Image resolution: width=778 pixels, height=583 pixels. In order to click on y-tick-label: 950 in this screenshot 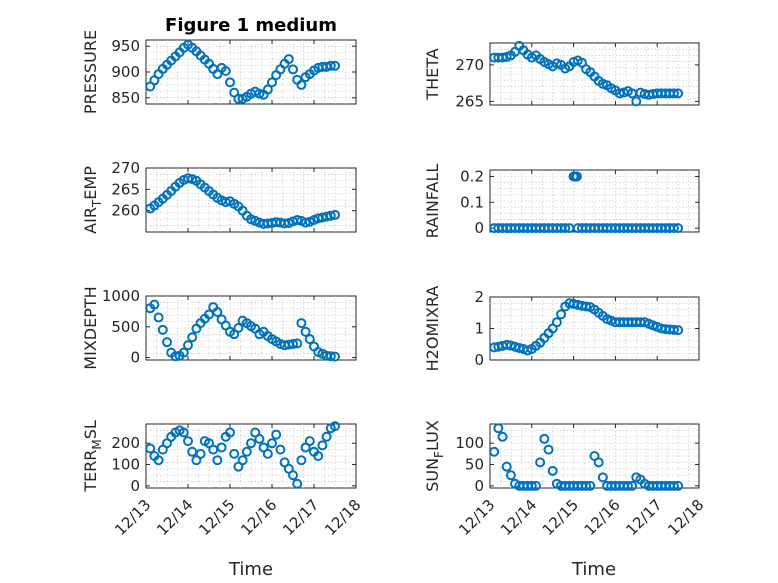, I will do `click(125, 46)`.